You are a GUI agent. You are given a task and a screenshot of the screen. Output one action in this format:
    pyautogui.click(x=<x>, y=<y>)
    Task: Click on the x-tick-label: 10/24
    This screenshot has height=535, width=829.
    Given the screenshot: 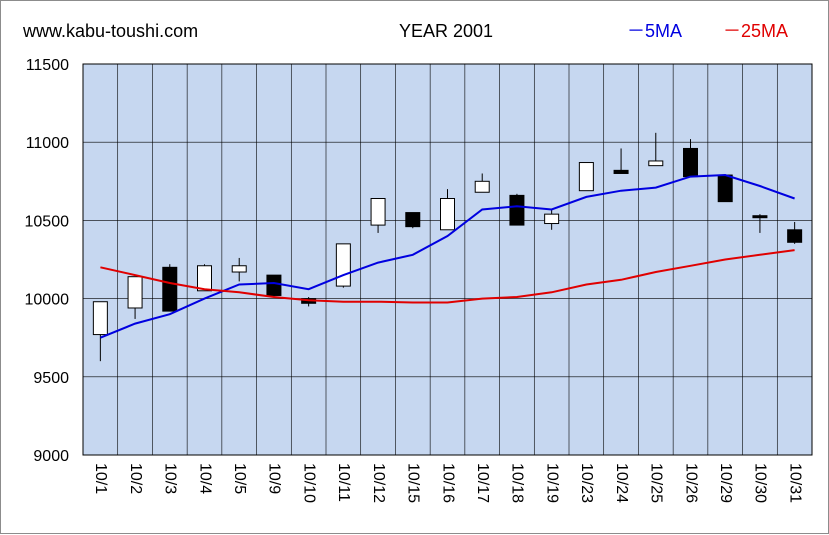 What is the action you would take?
    pyautogui.click(x=621, y=483)
    